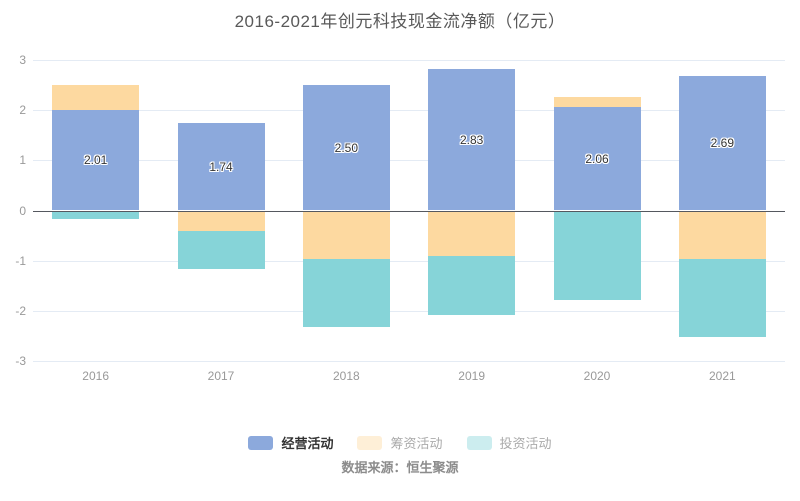 The width and height of the screenshot is (800, 501). I want to click on bar-segment-operating-2021: 2.69, so click(722, 143).